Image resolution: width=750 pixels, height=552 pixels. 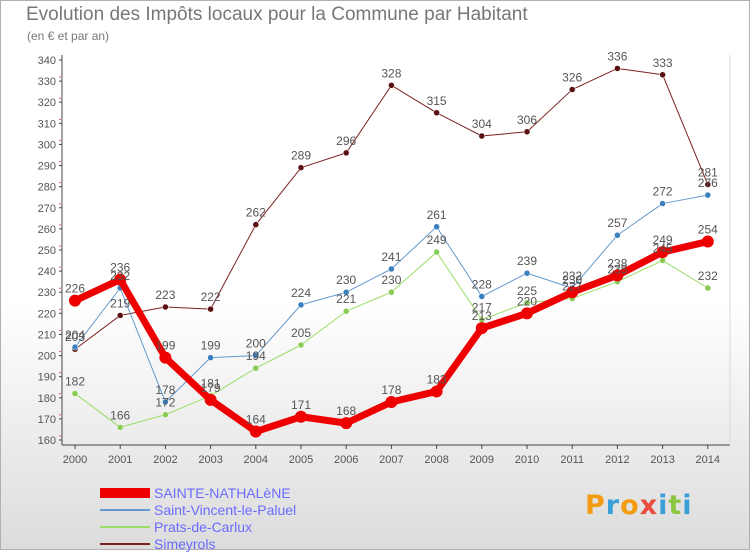 What do you see at coordinates (47, 82) in the screenshot?
I see `y-tick-label: 330` at bounding box center [47, 82].